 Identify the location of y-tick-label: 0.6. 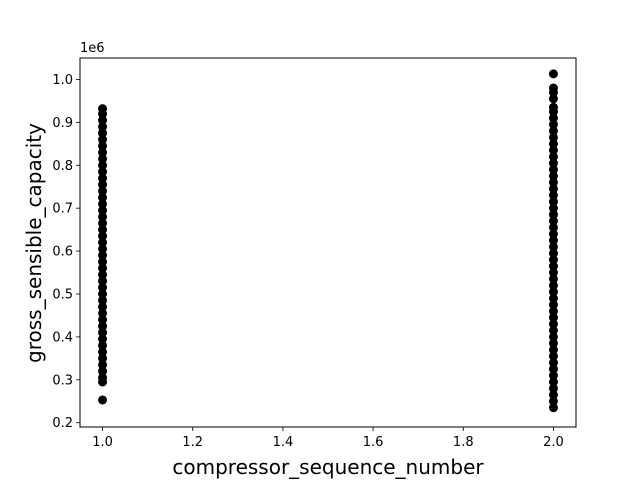
(62, 252).